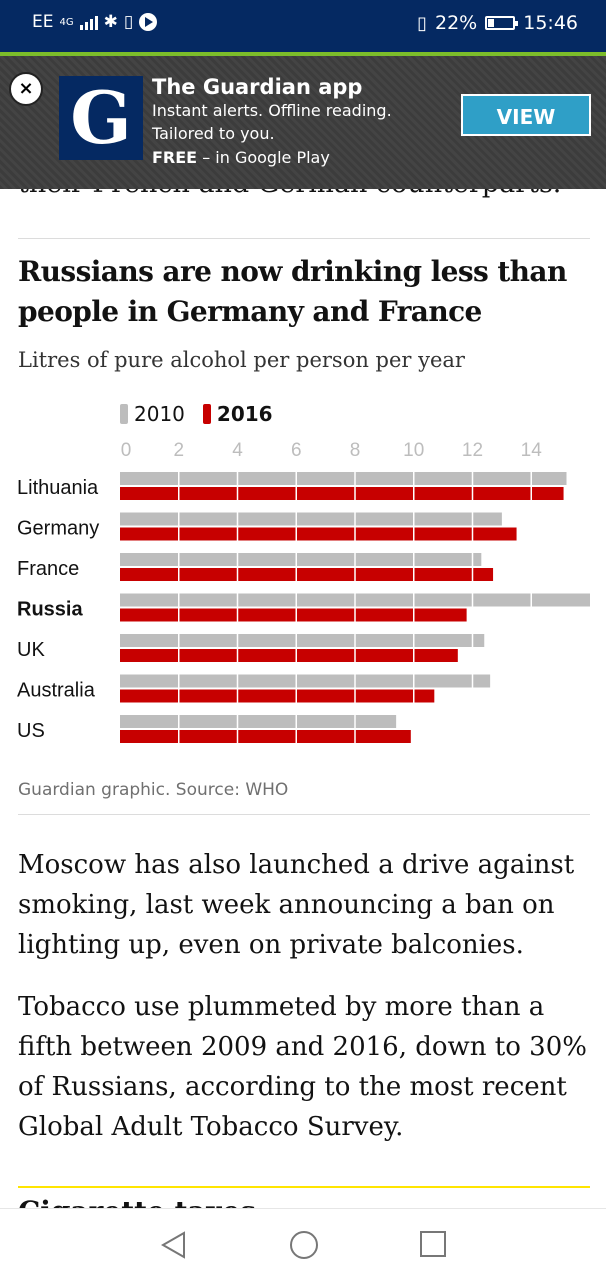 The image size is (606, 1281). Describe the element at coordinates (178, 450) in the screenshot. I see `x-tick-label: 2` at that location.